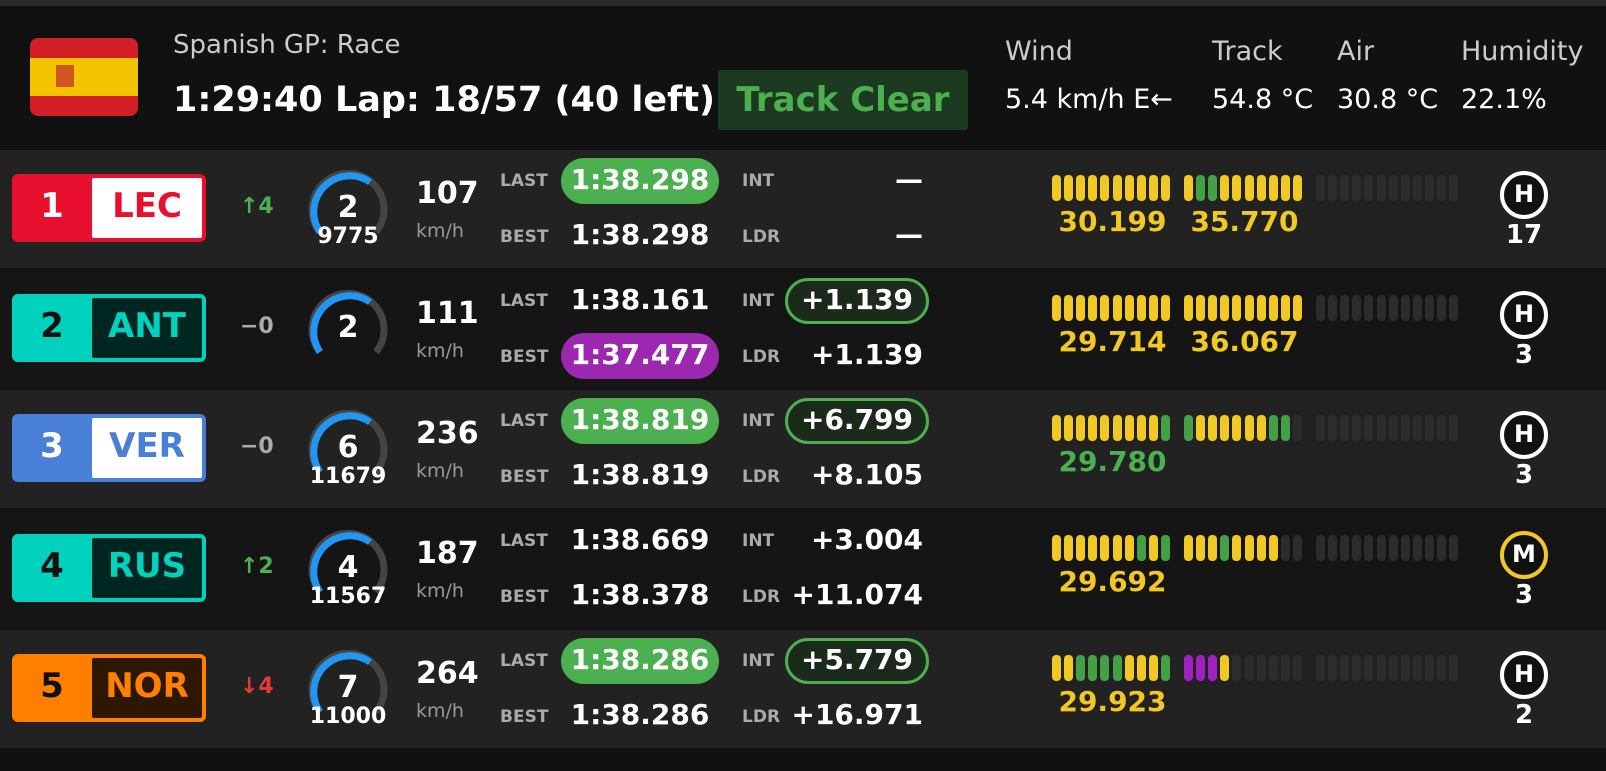  What do you see at coordinates (147, 446) in the screenshot?
I see `driver-code: VER` at bounding box center [147, 446].